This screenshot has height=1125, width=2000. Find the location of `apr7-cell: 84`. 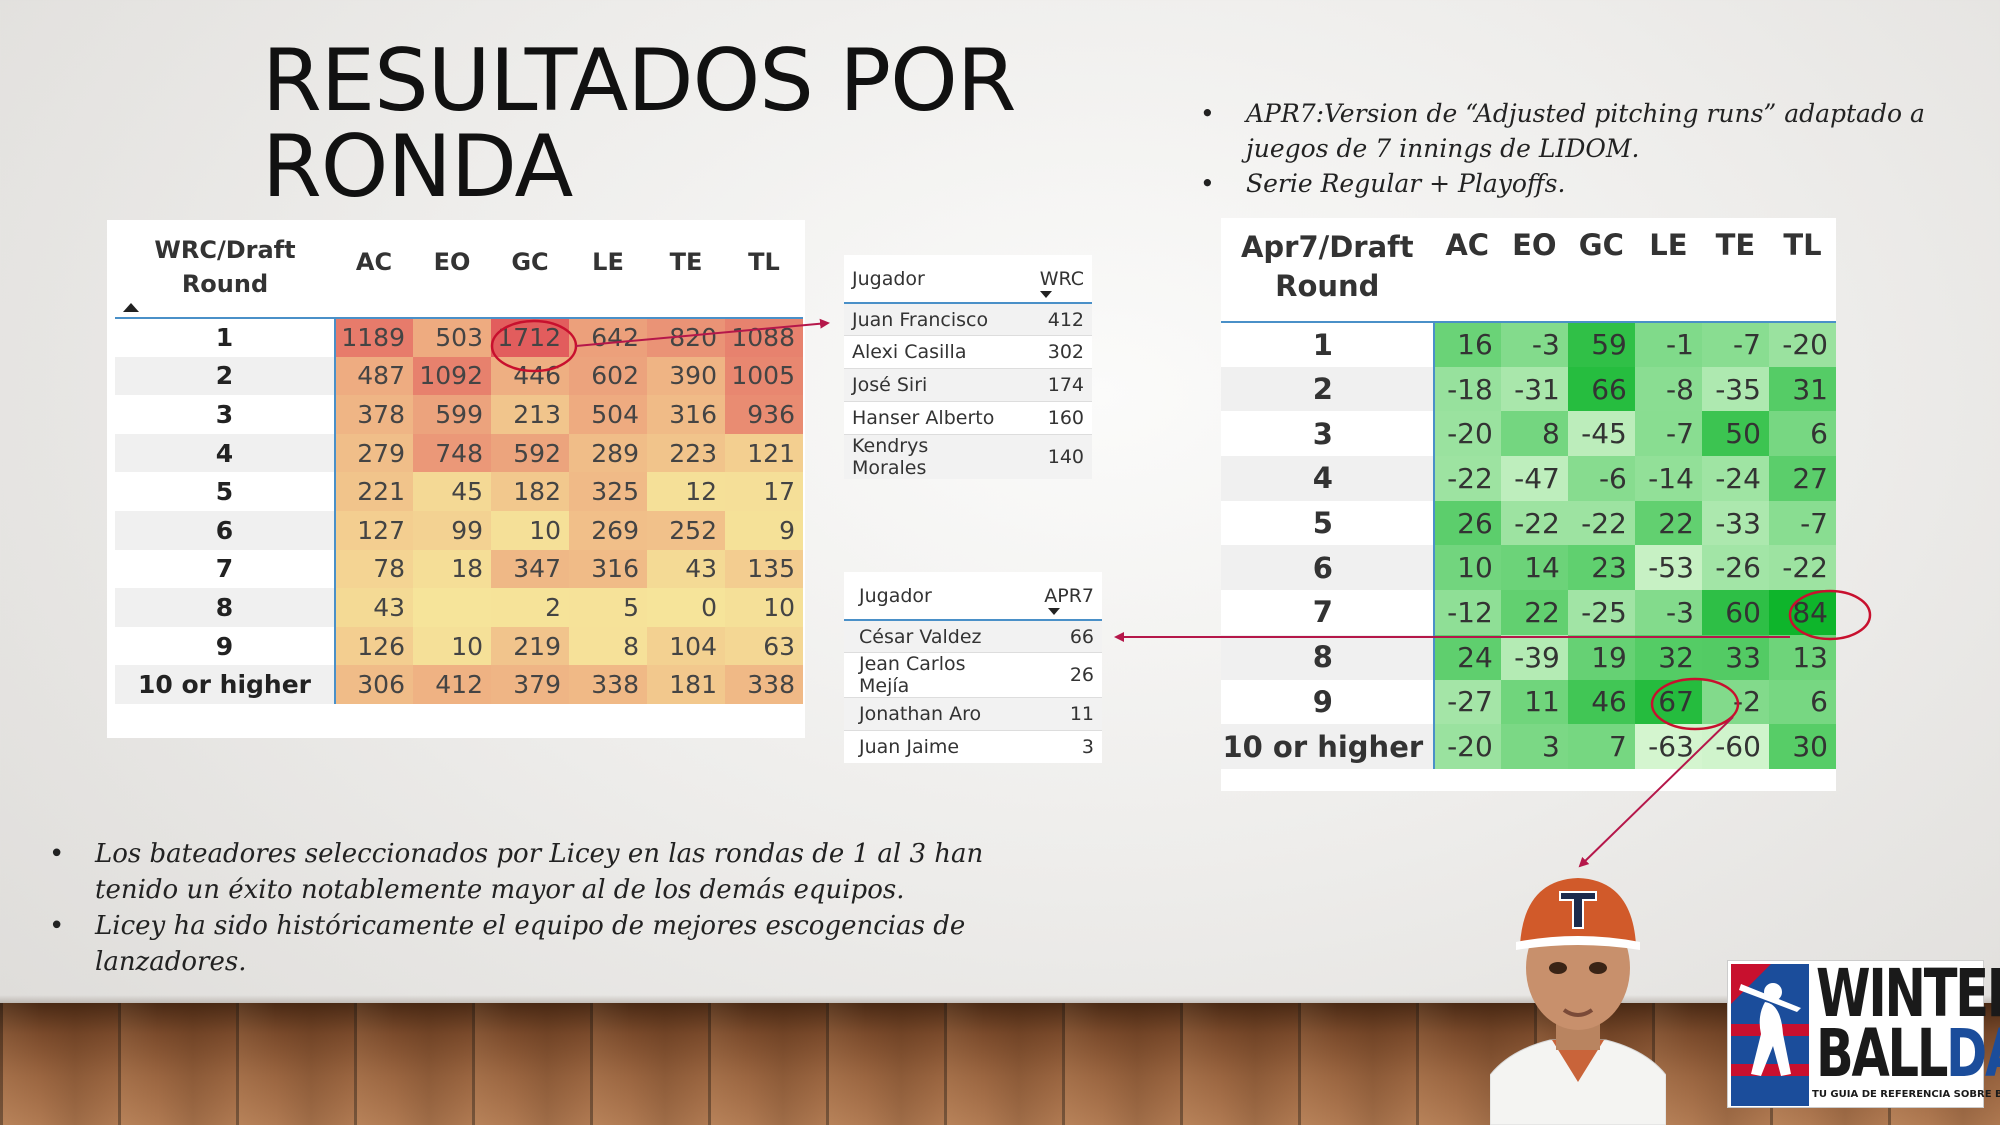

apr7-cell: 84 is located at coordinates (1802, 612).